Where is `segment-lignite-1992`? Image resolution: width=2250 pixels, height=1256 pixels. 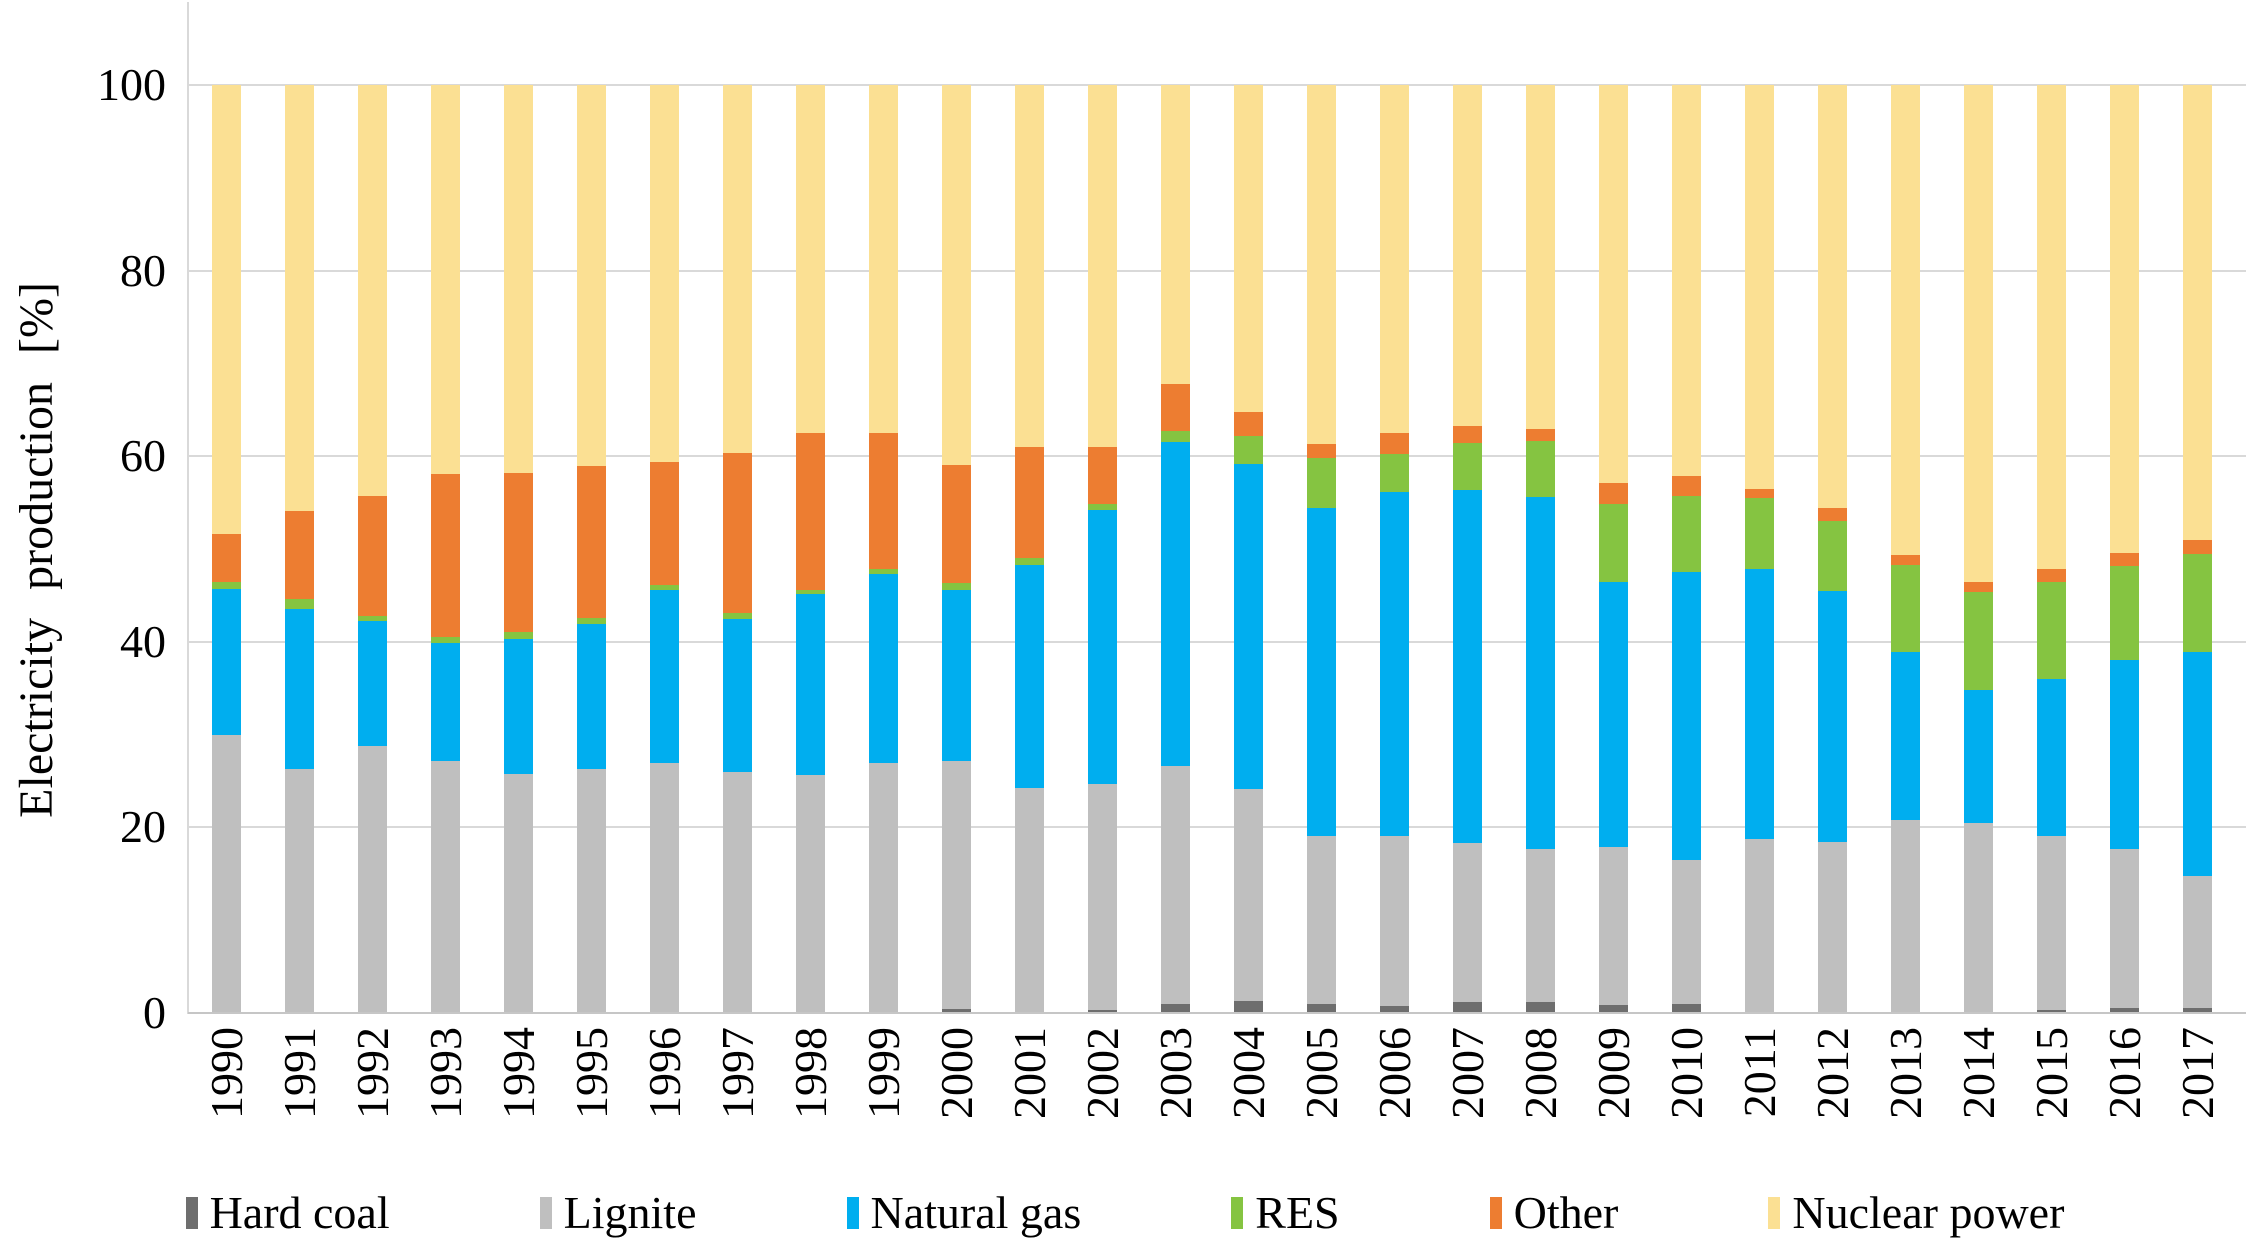
segment-lignite-1992 is located at coordinates (372, 879).